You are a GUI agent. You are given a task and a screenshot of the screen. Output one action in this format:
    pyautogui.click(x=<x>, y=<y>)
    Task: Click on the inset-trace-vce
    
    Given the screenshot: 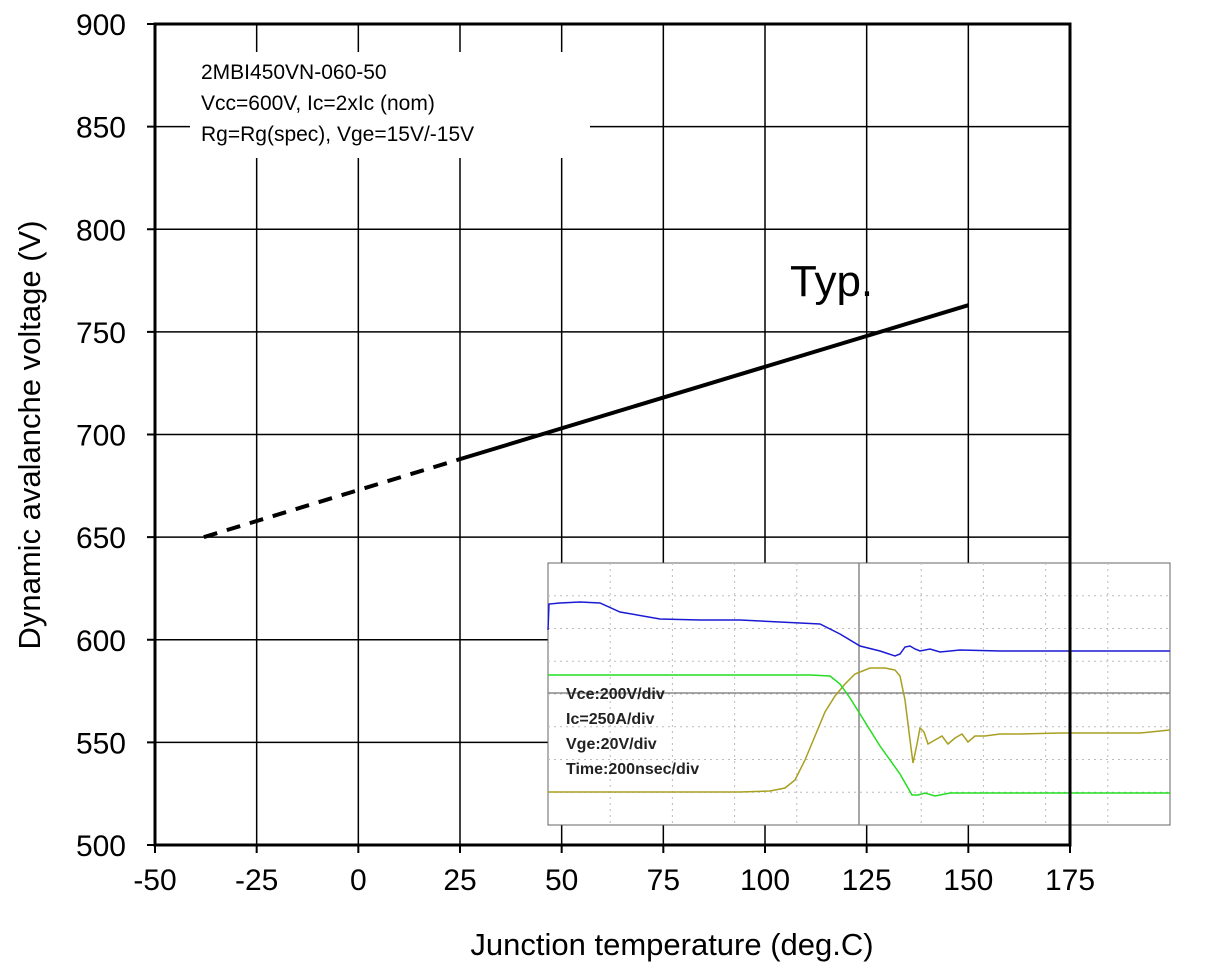 What is the action you would take?
    pyautogui.click(x=858, y=629)
    